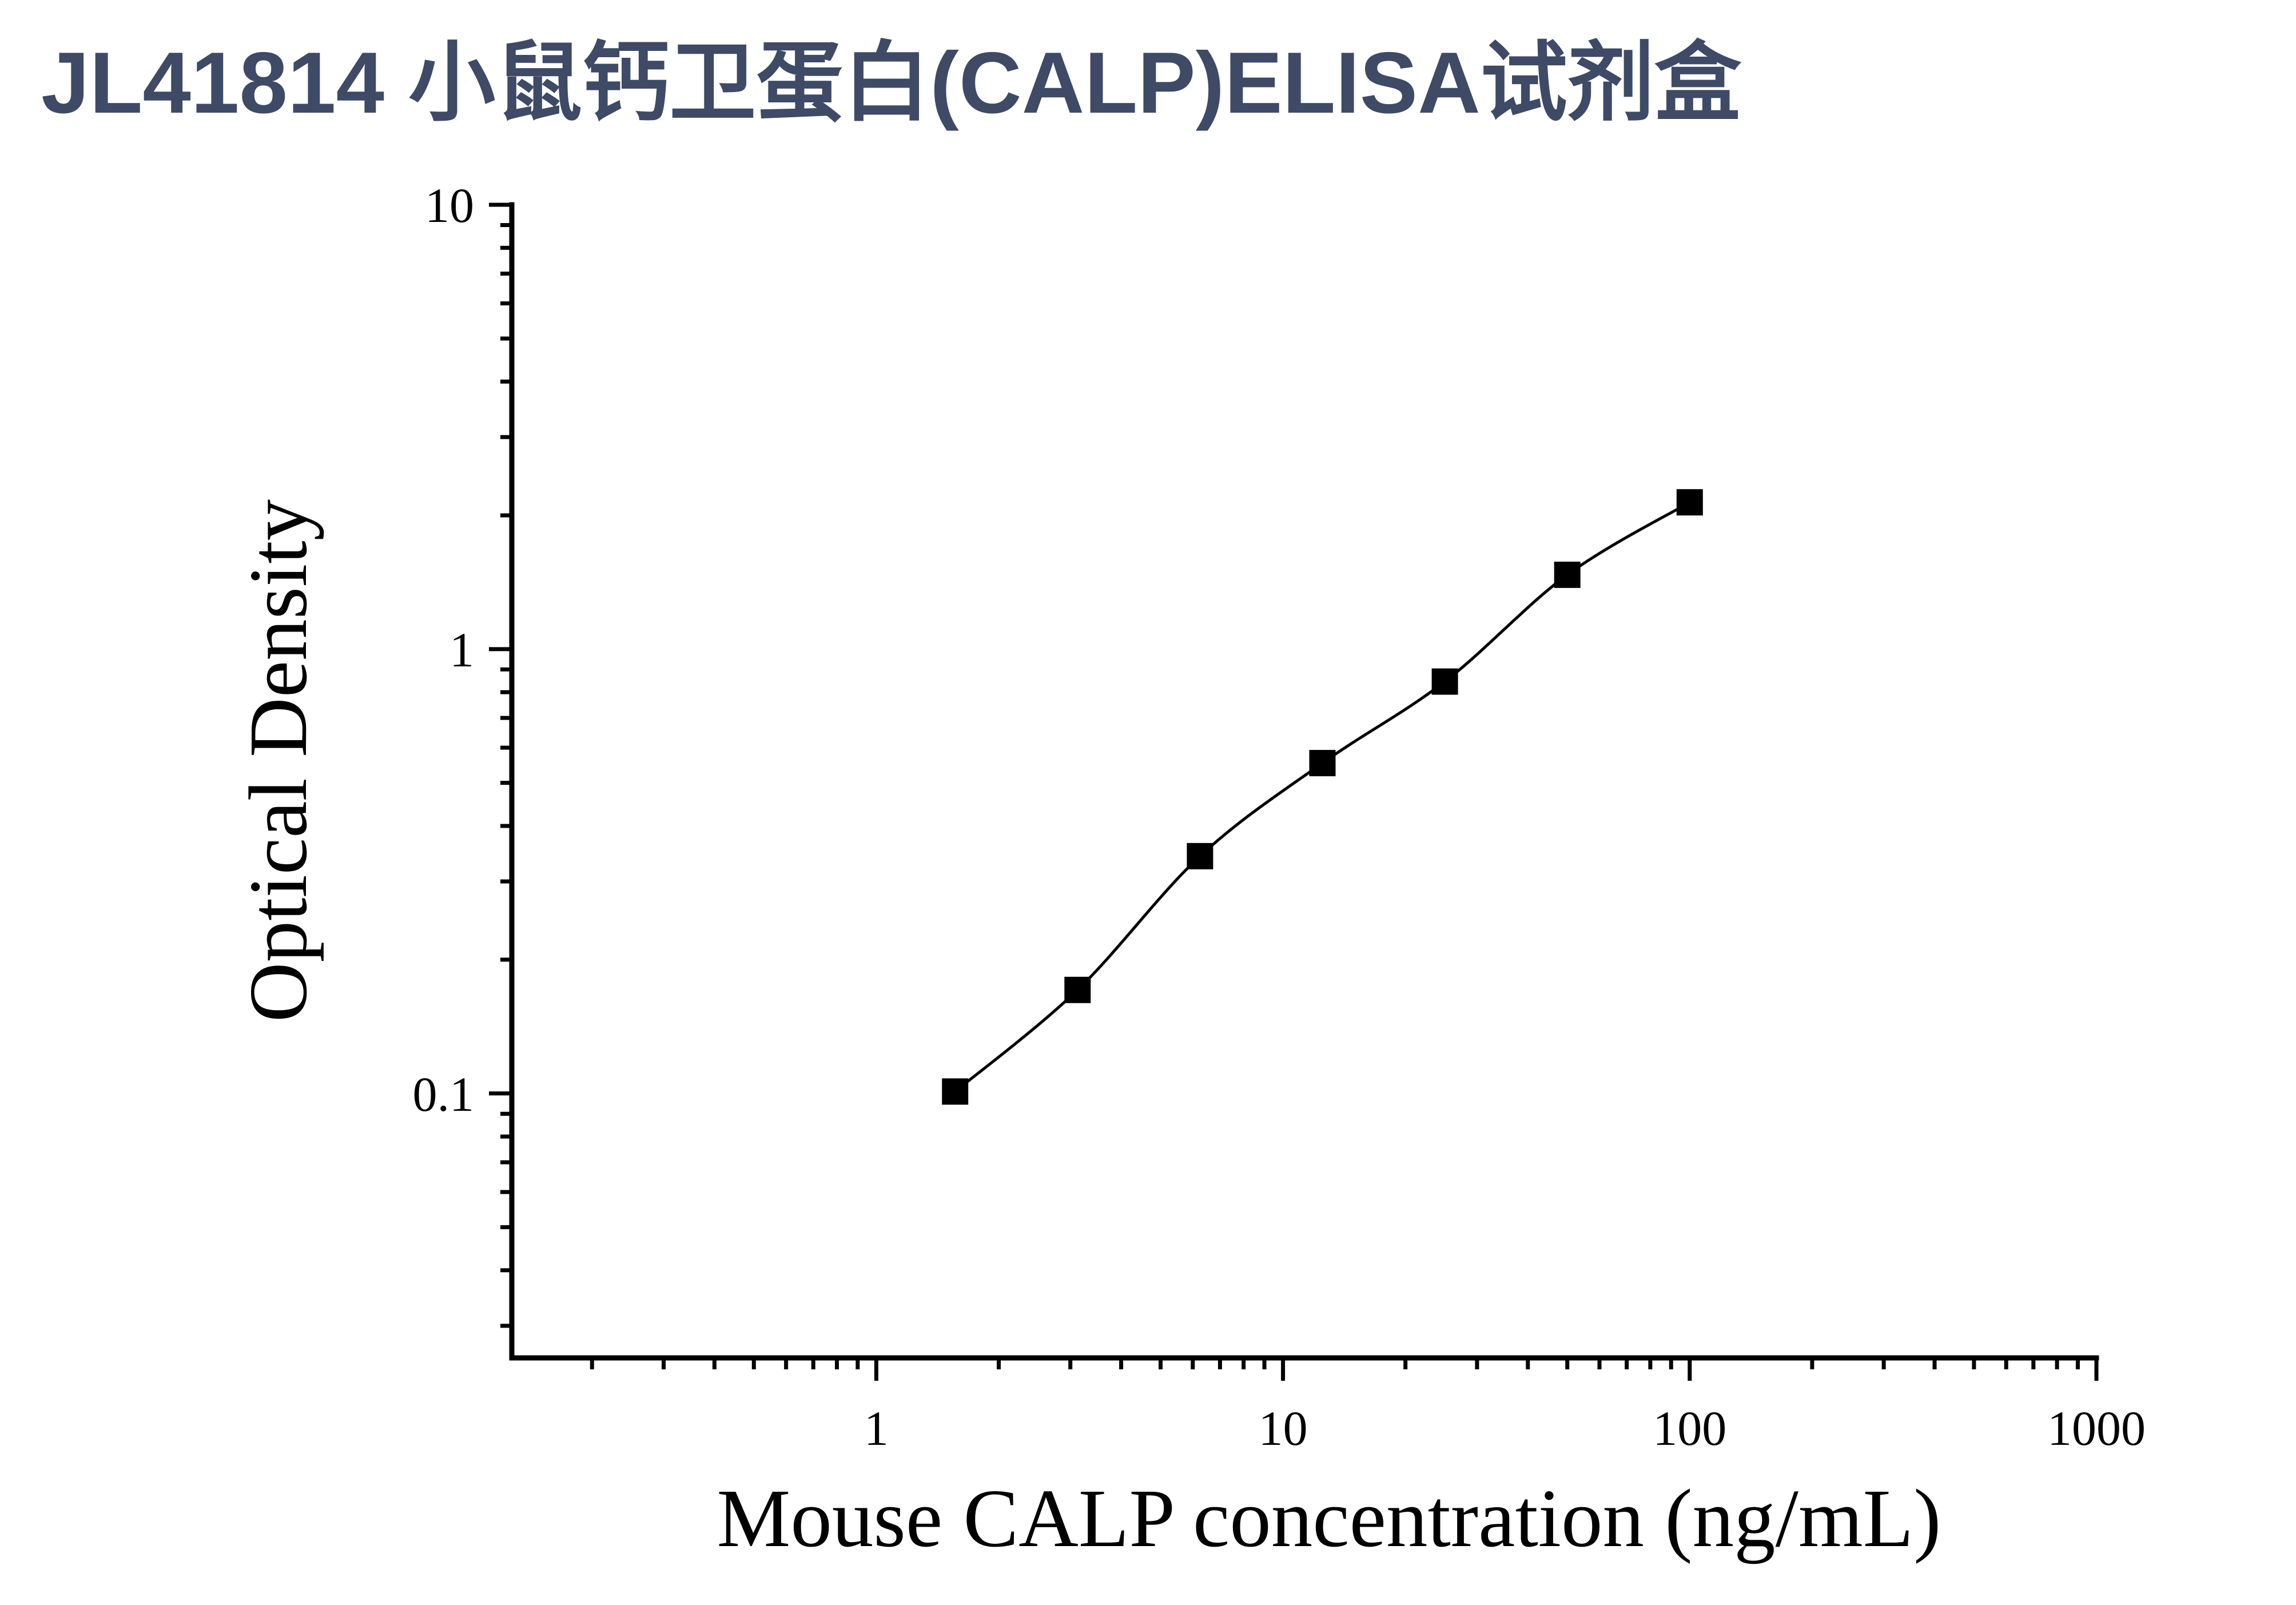  I want to click on x-tick-label: 1000, so click(2096, 1428).